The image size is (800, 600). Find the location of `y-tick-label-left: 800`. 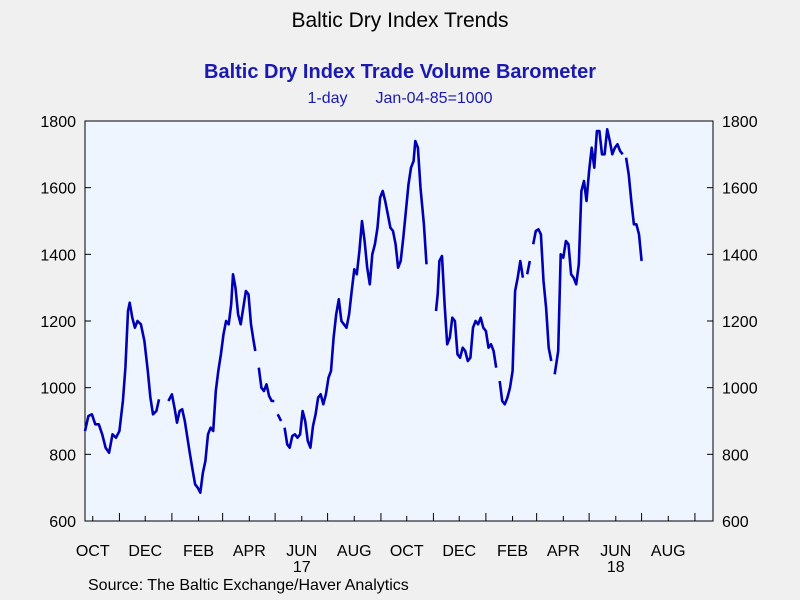

y-tick-label-left: 800 is located at coordinates (62, 455).